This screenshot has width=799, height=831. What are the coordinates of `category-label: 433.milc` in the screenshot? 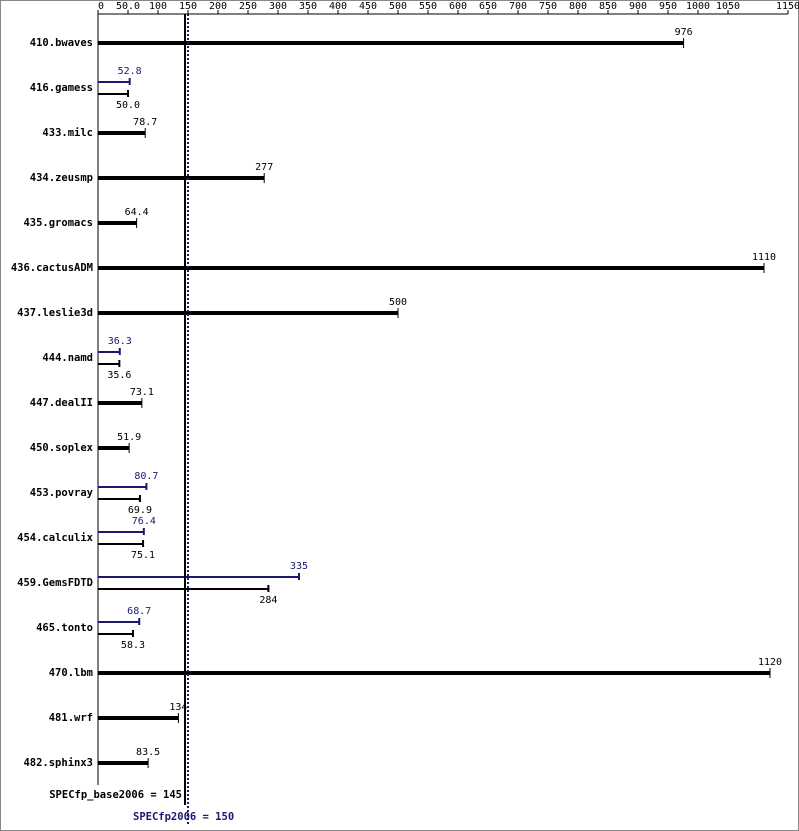 It's located at (67, 133).